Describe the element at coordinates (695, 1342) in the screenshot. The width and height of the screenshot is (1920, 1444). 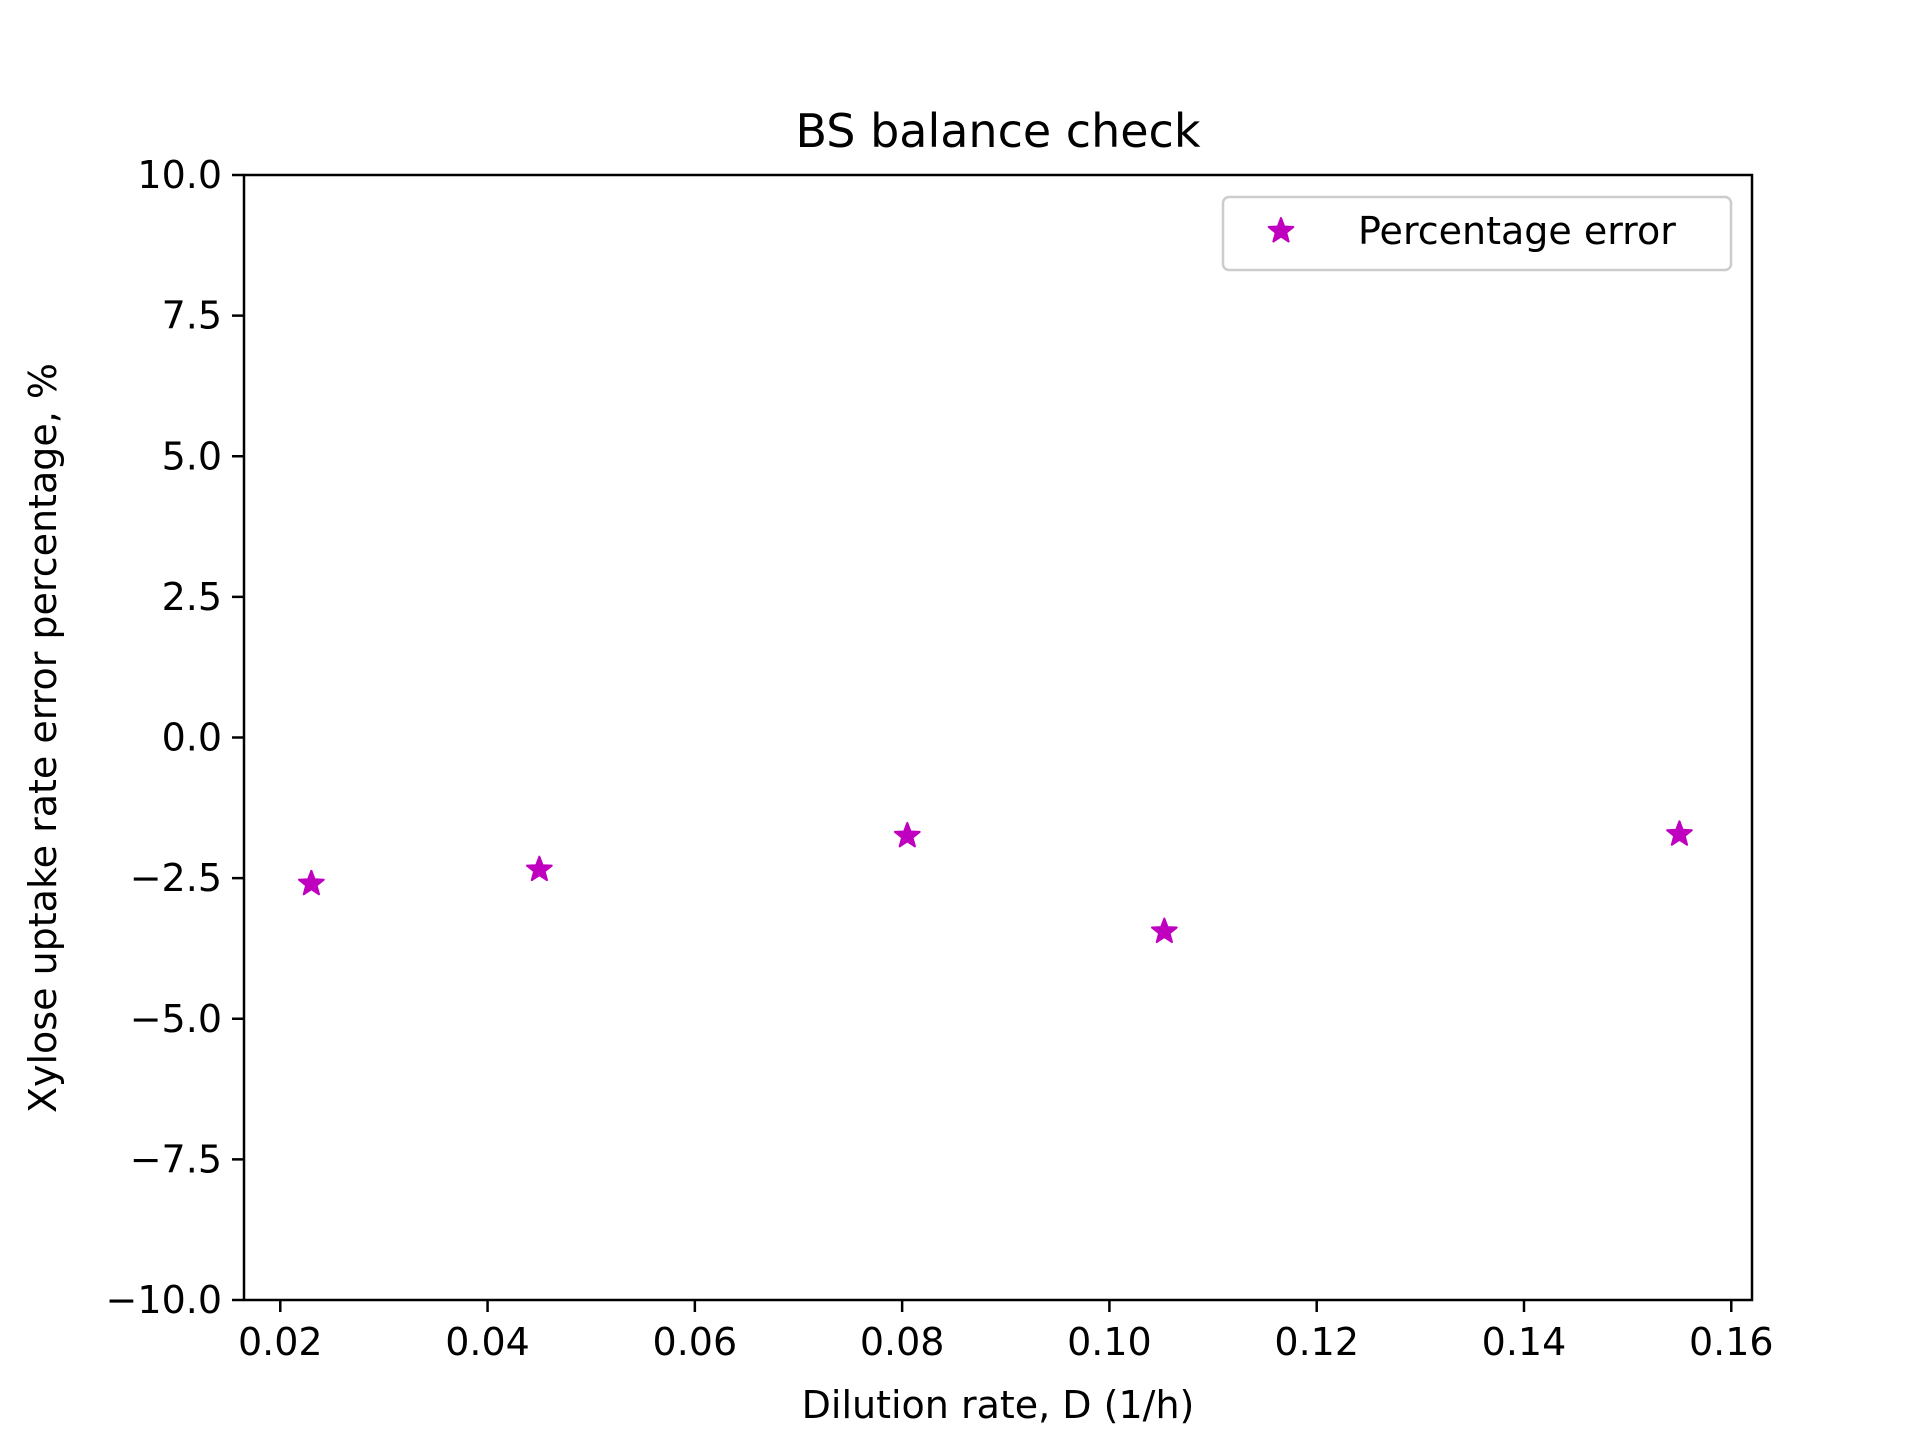
I see `x-tick-label: 0.06` at that location.